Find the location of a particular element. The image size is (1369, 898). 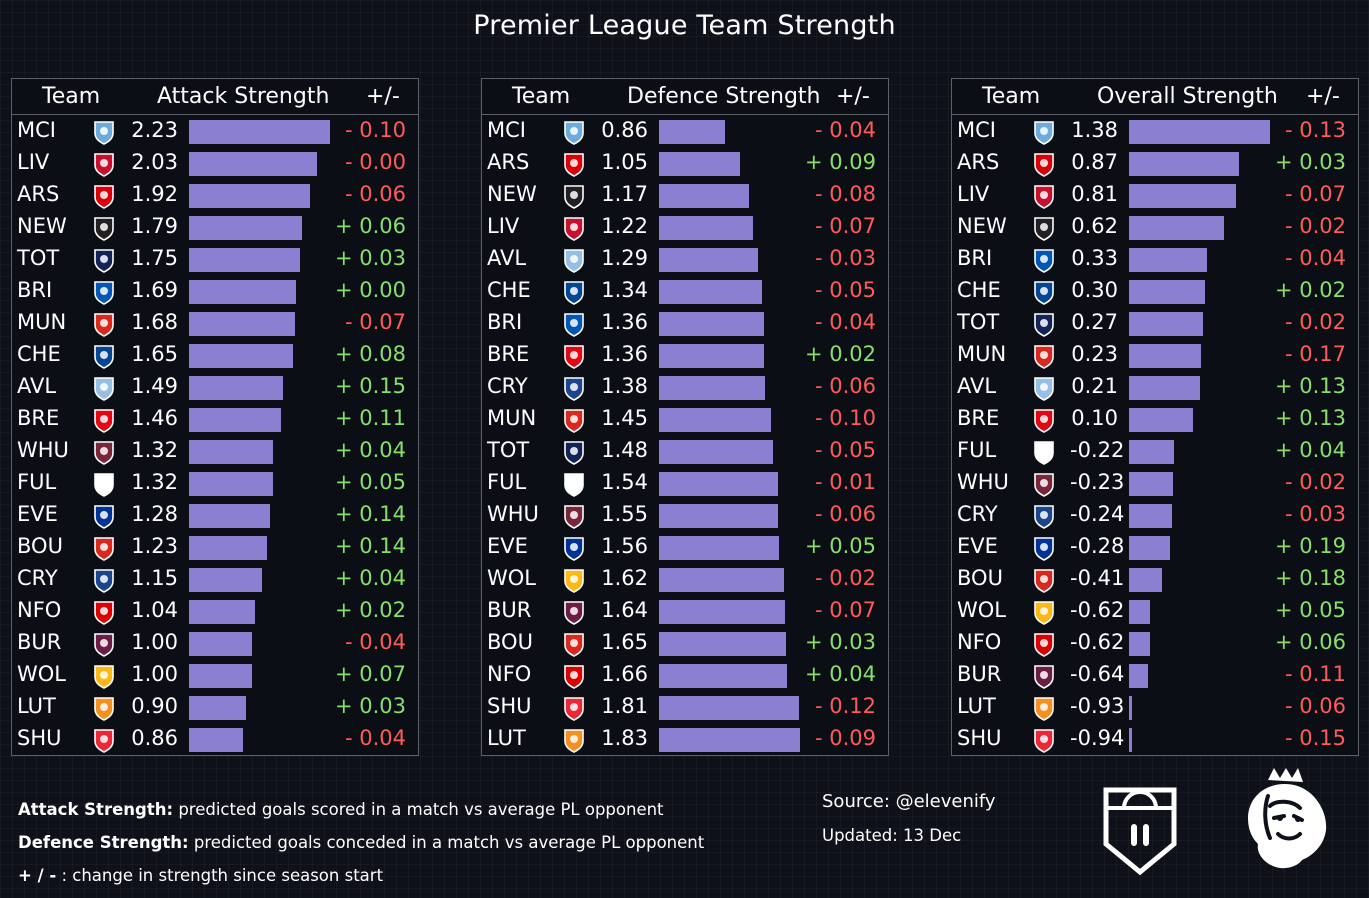

table-row: BRE 1.46 + 0.11 is located at coordinates (215, 420).